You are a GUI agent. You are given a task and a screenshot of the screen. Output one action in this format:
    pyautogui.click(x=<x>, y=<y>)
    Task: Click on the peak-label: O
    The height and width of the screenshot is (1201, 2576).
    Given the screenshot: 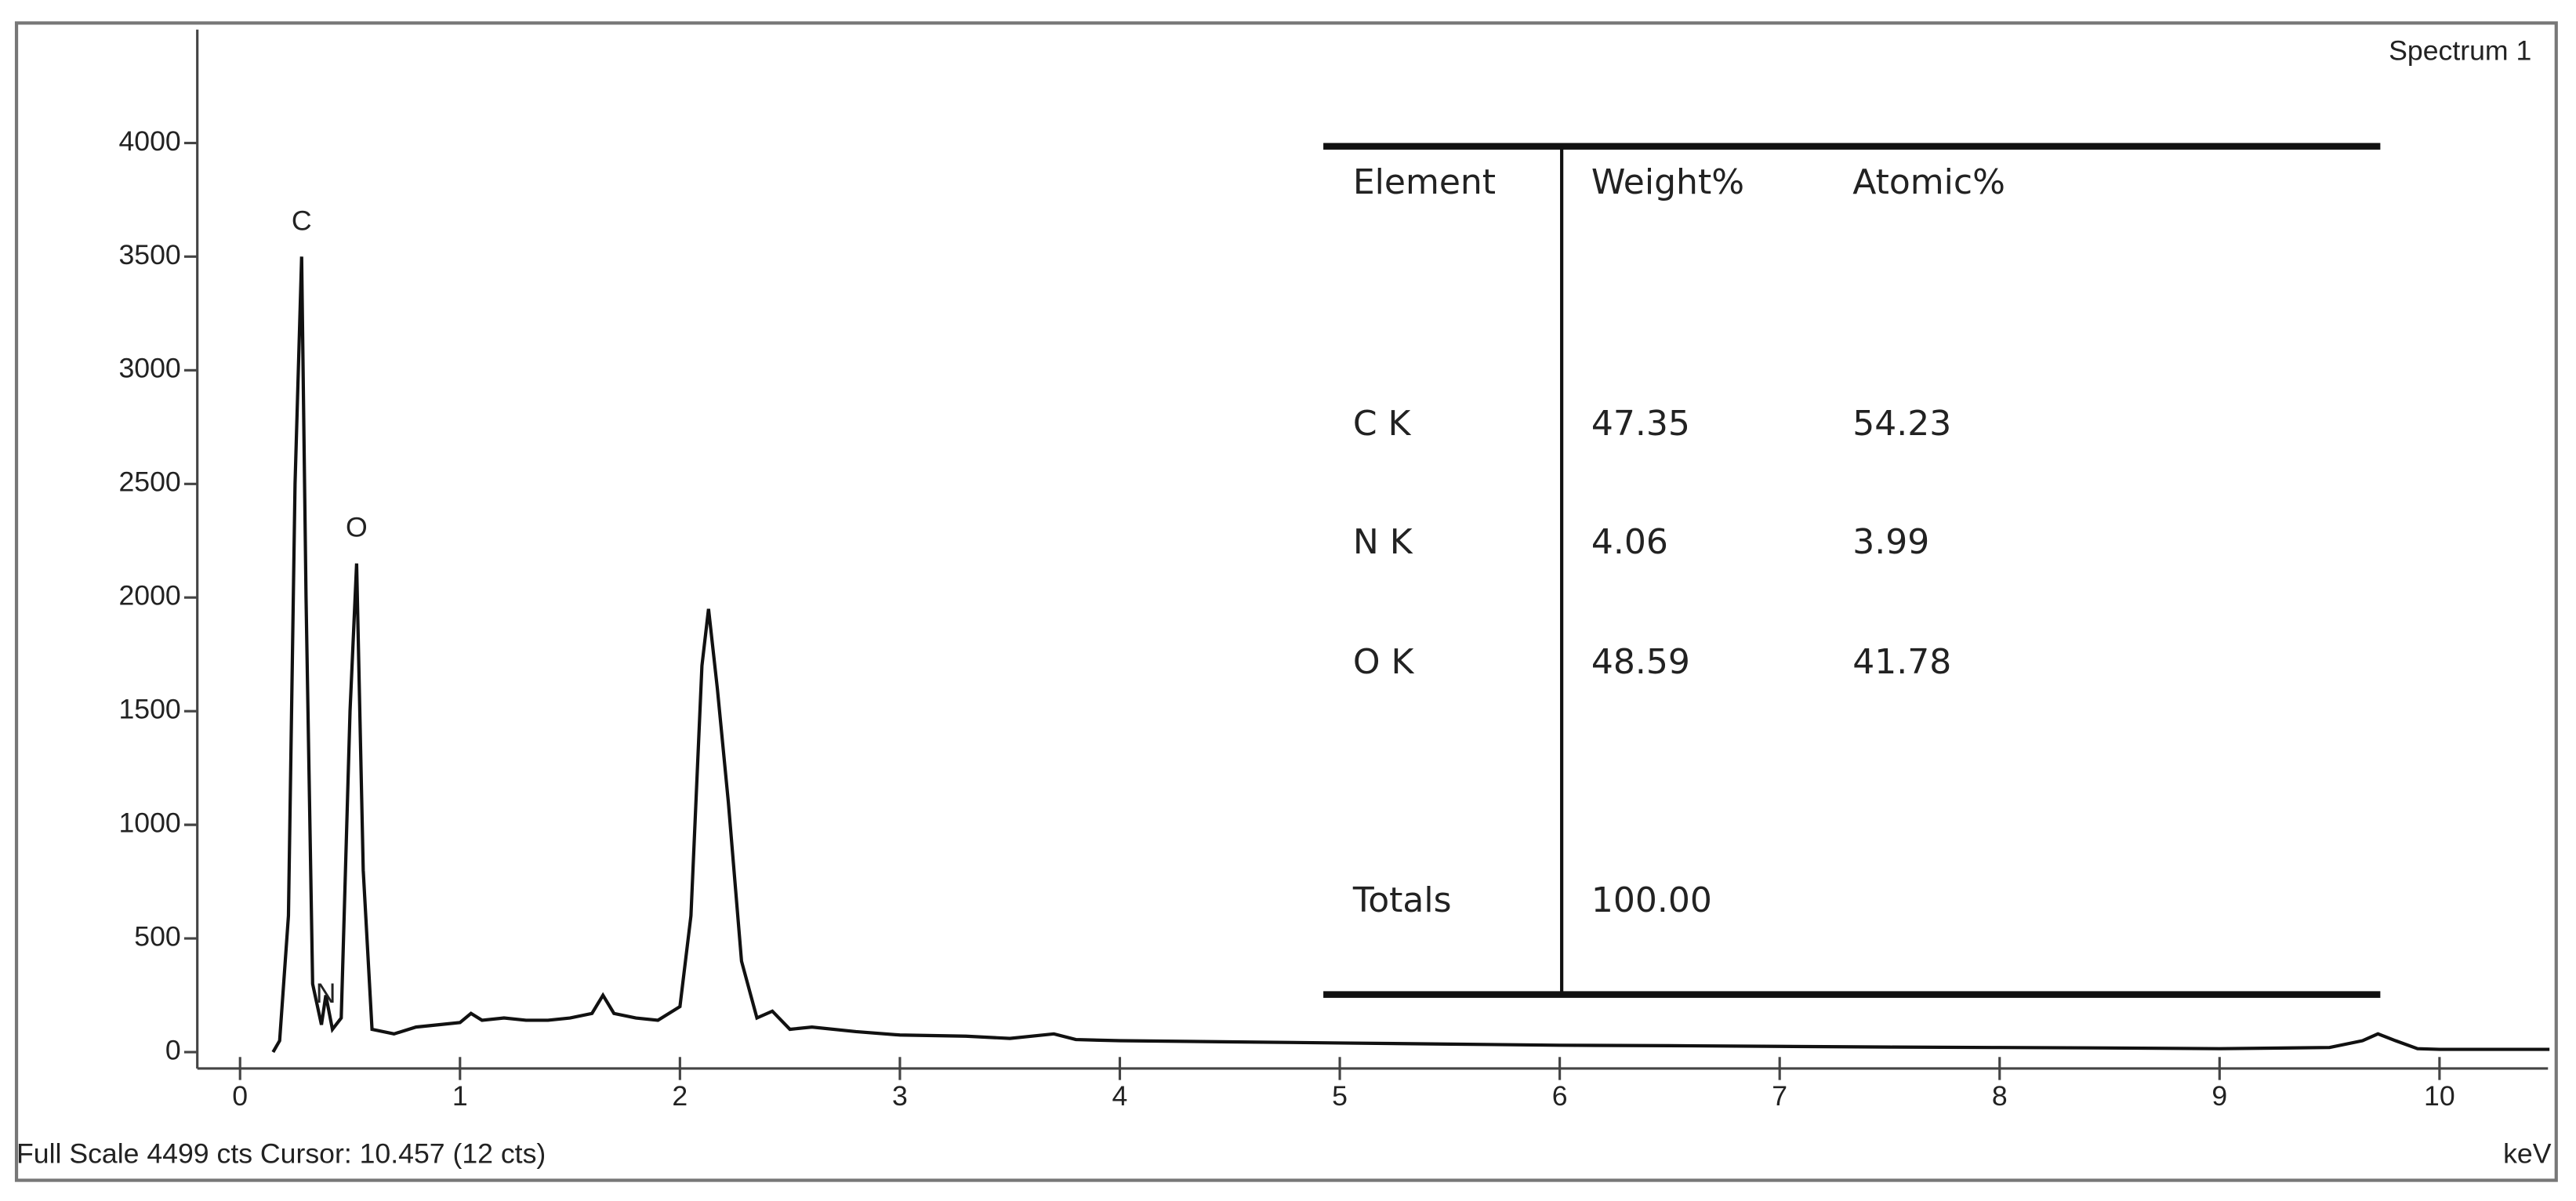 What is the action you would take?
    pyautogui.click(x=357, y=527)
    